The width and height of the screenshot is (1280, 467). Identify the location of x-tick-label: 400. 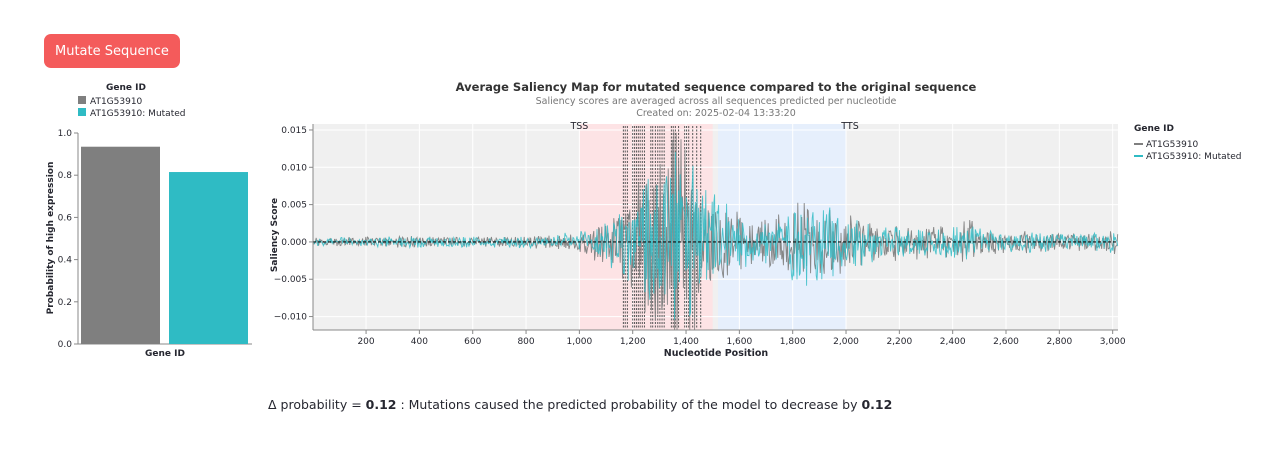
(419, 342).